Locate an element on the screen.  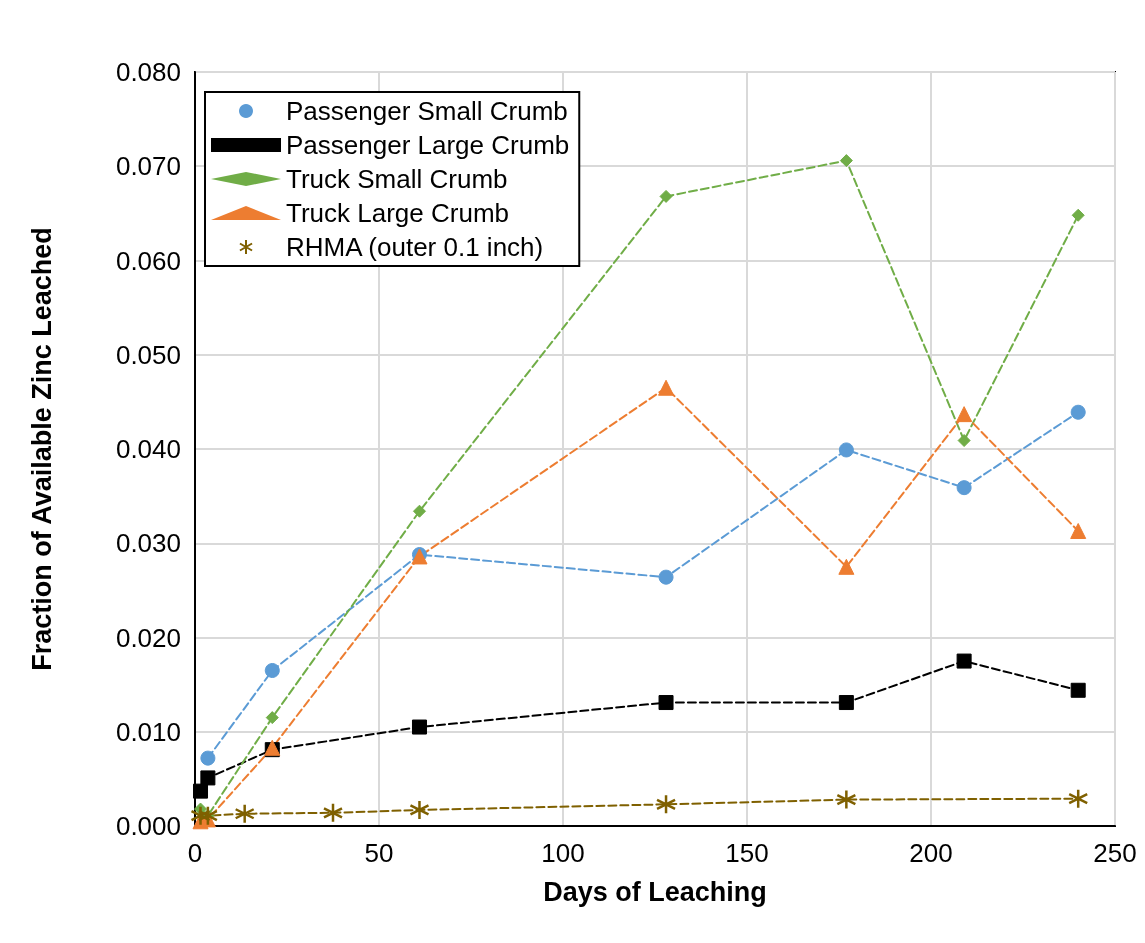
y-axis-title: Fraction of Available Zinc Leached is located at coordinates (41, 449).